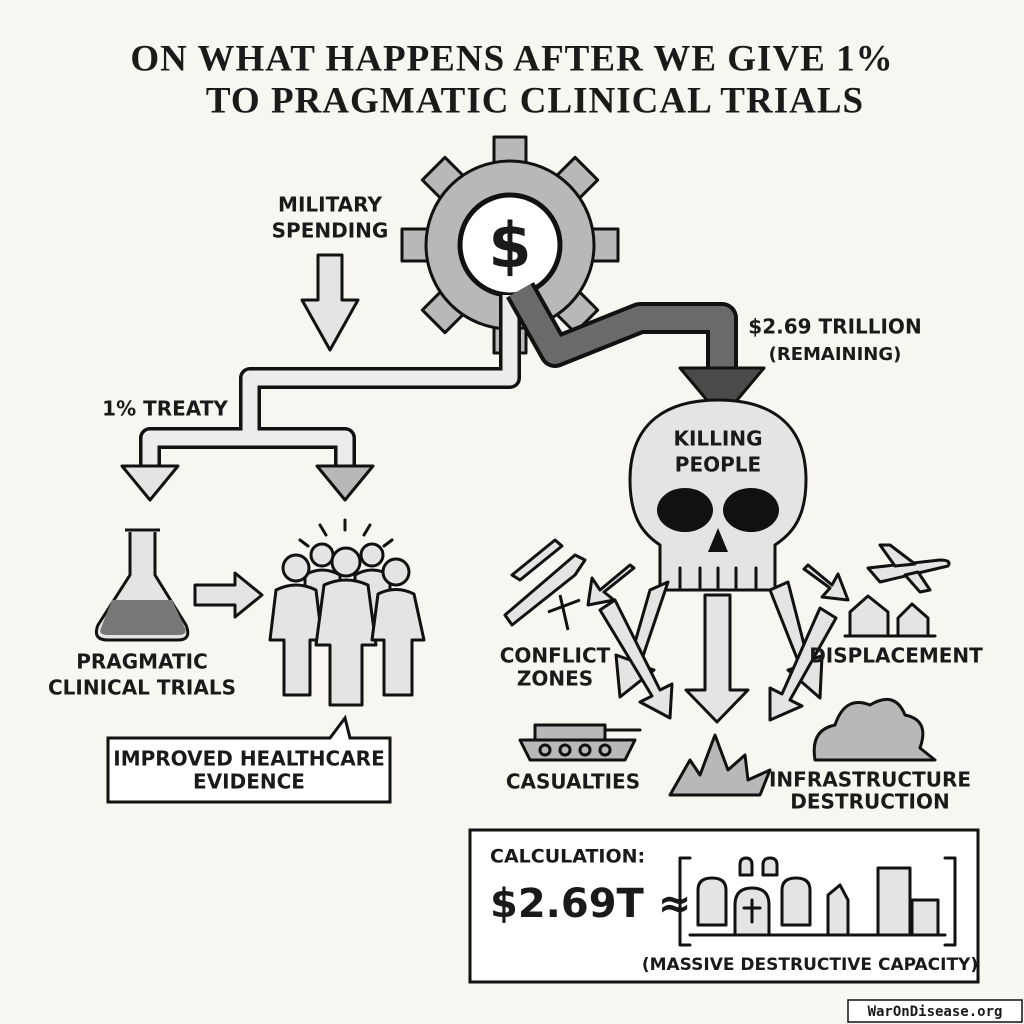 This screenshot has height=1024, width=1024. What do you see at coordinates (535, 100) in the screenshot?
I see `title-line: TO PRAGMATIC CLINICAL TRIALS` at bounding box center [535, 100].